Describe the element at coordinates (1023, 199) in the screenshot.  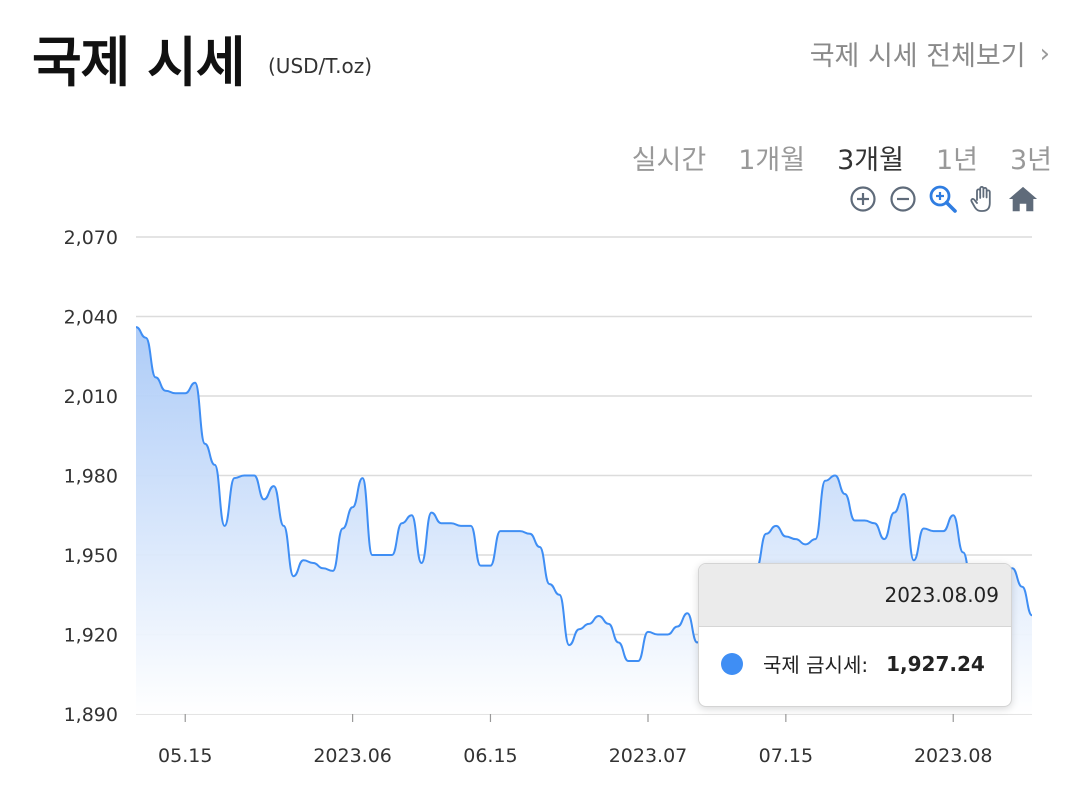
I see `home-reset-icon` at that location.